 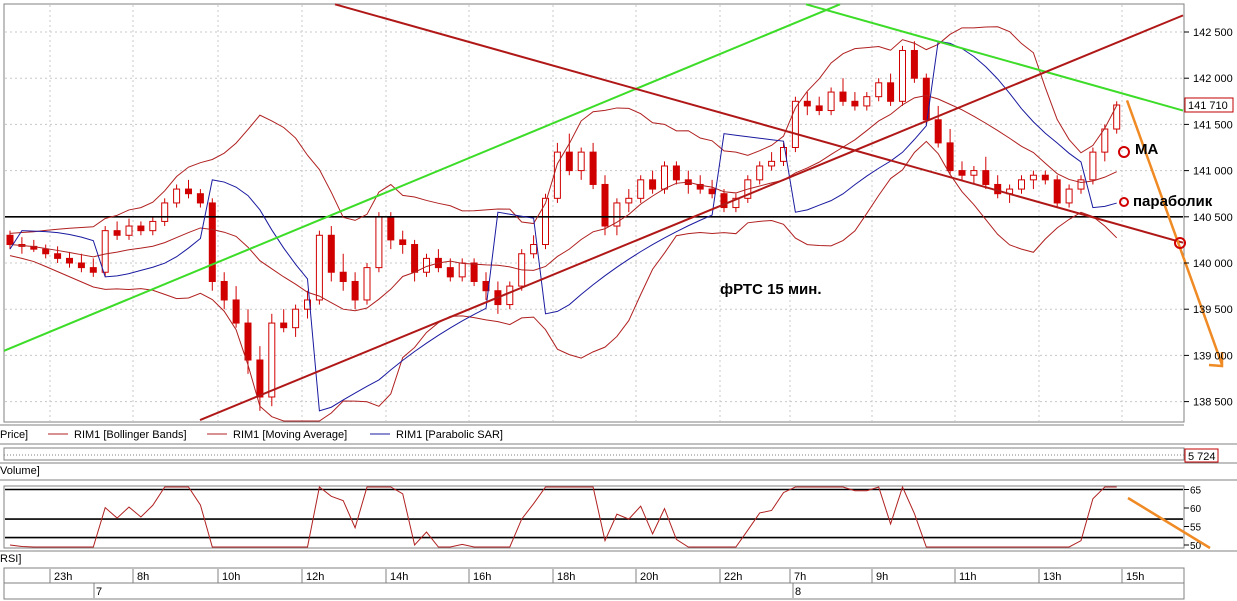 I want to click on time-tick-label: 10h, so click(x=231, y=577).